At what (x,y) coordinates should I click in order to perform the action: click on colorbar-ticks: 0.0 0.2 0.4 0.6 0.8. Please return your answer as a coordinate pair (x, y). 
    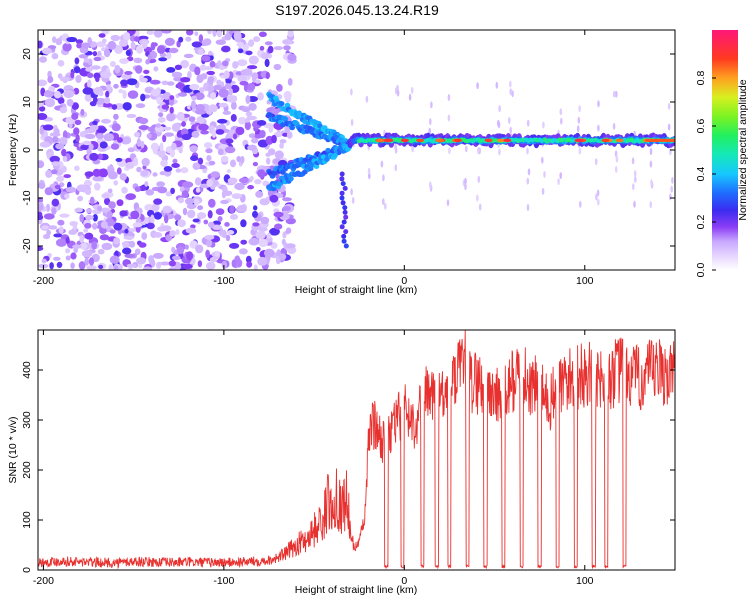
    Looking at the image, I should click on (705, 174).